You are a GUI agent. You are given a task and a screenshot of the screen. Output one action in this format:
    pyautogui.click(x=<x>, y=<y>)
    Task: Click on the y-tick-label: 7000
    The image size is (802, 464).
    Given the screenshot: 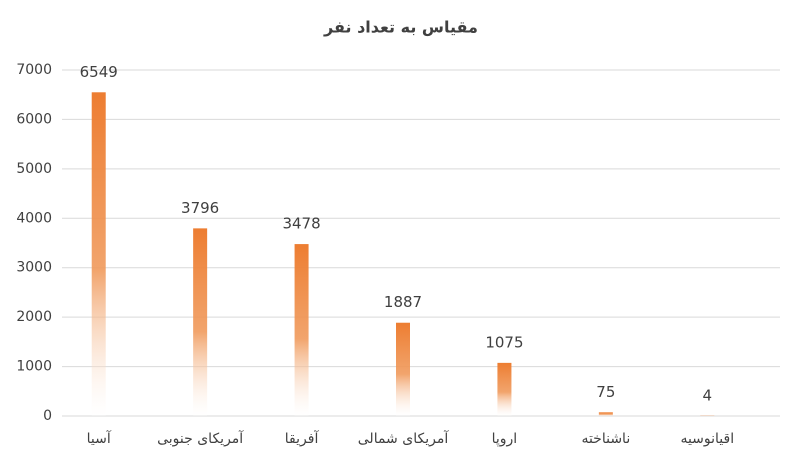 What is the action you would take?
    pyautogui.click(x=34, y=70)
    